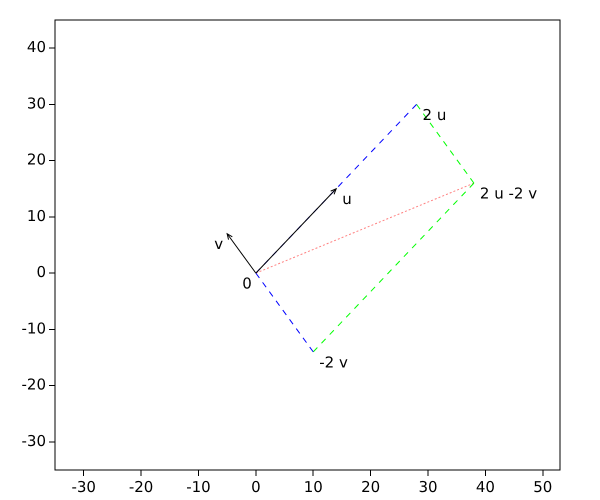  Describe the element at coordinates (347, 199) in the screenshot. I see `annotation: u` at that location.